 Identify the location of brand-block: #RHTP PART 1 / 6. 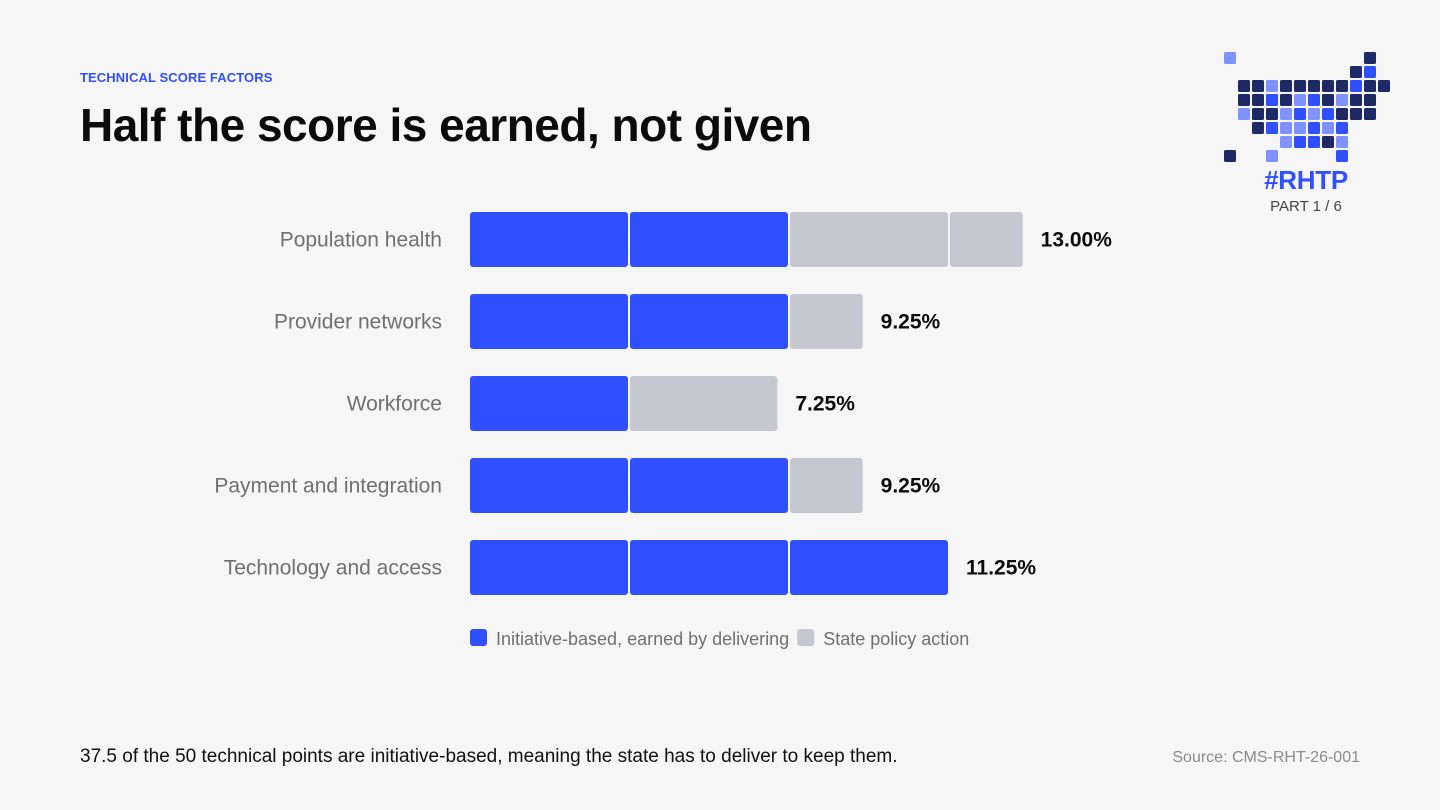
(1306, 135).